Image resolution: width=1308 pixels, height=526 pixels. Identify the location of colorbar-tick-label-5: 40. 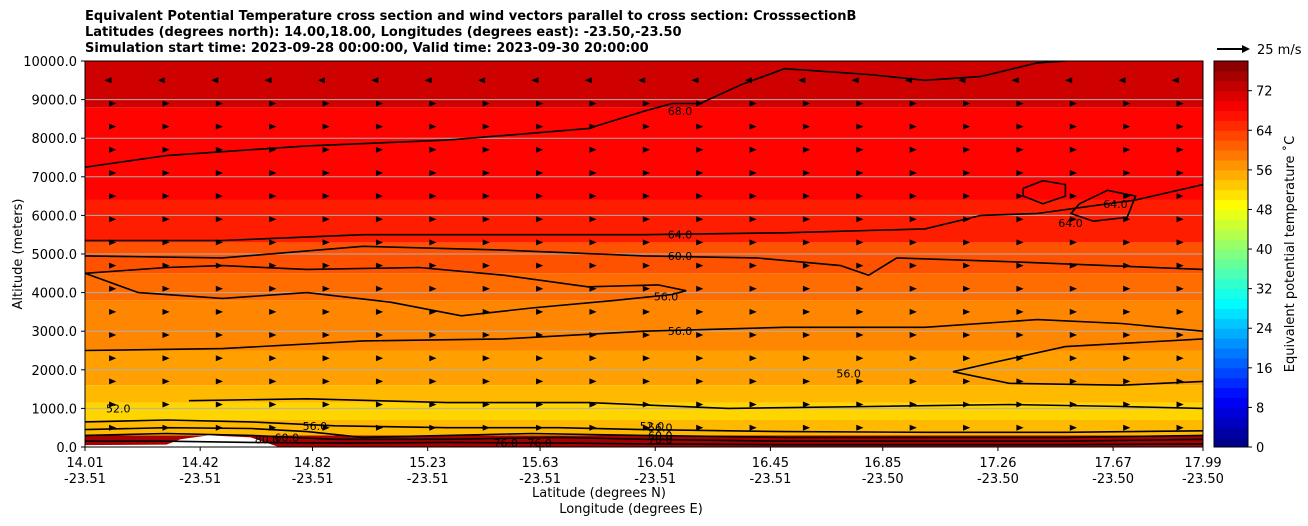
(1264, 250).